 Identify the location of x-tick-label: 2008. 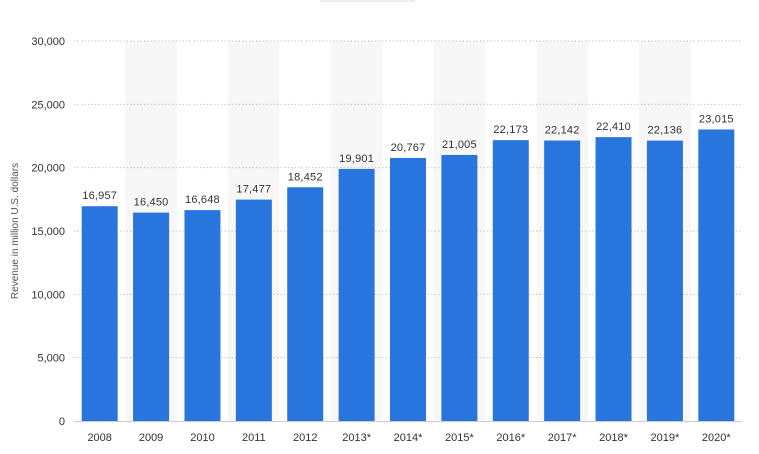
(99, 438).